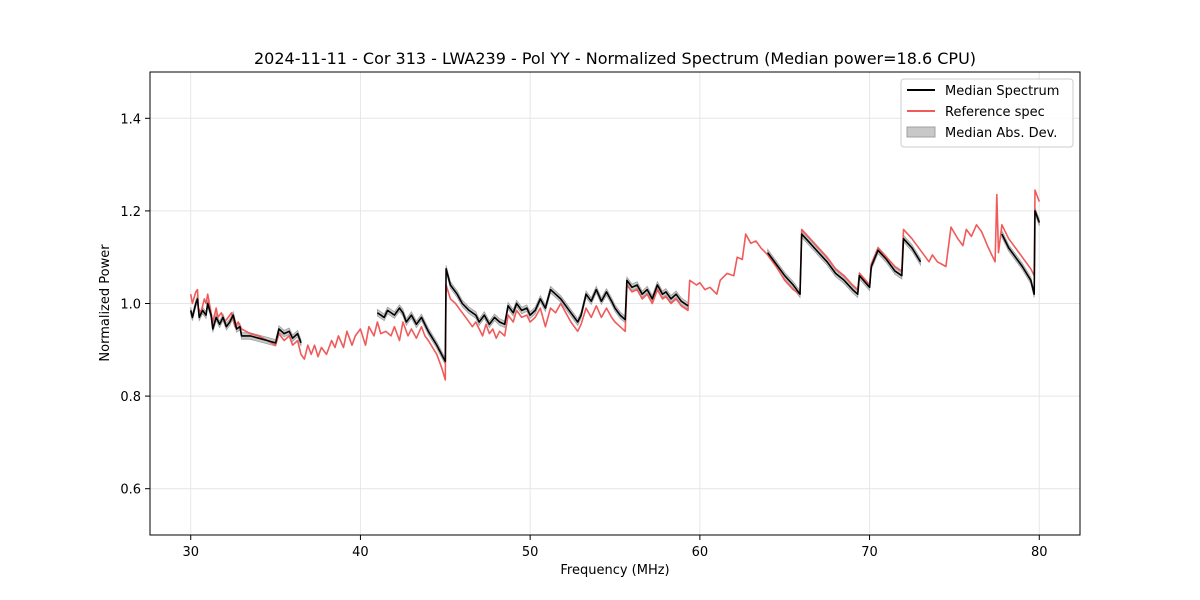  Describe the element at coordinates (105, 303) in the screenshot. I see `y-axis-label: Normalized Power` at that location.